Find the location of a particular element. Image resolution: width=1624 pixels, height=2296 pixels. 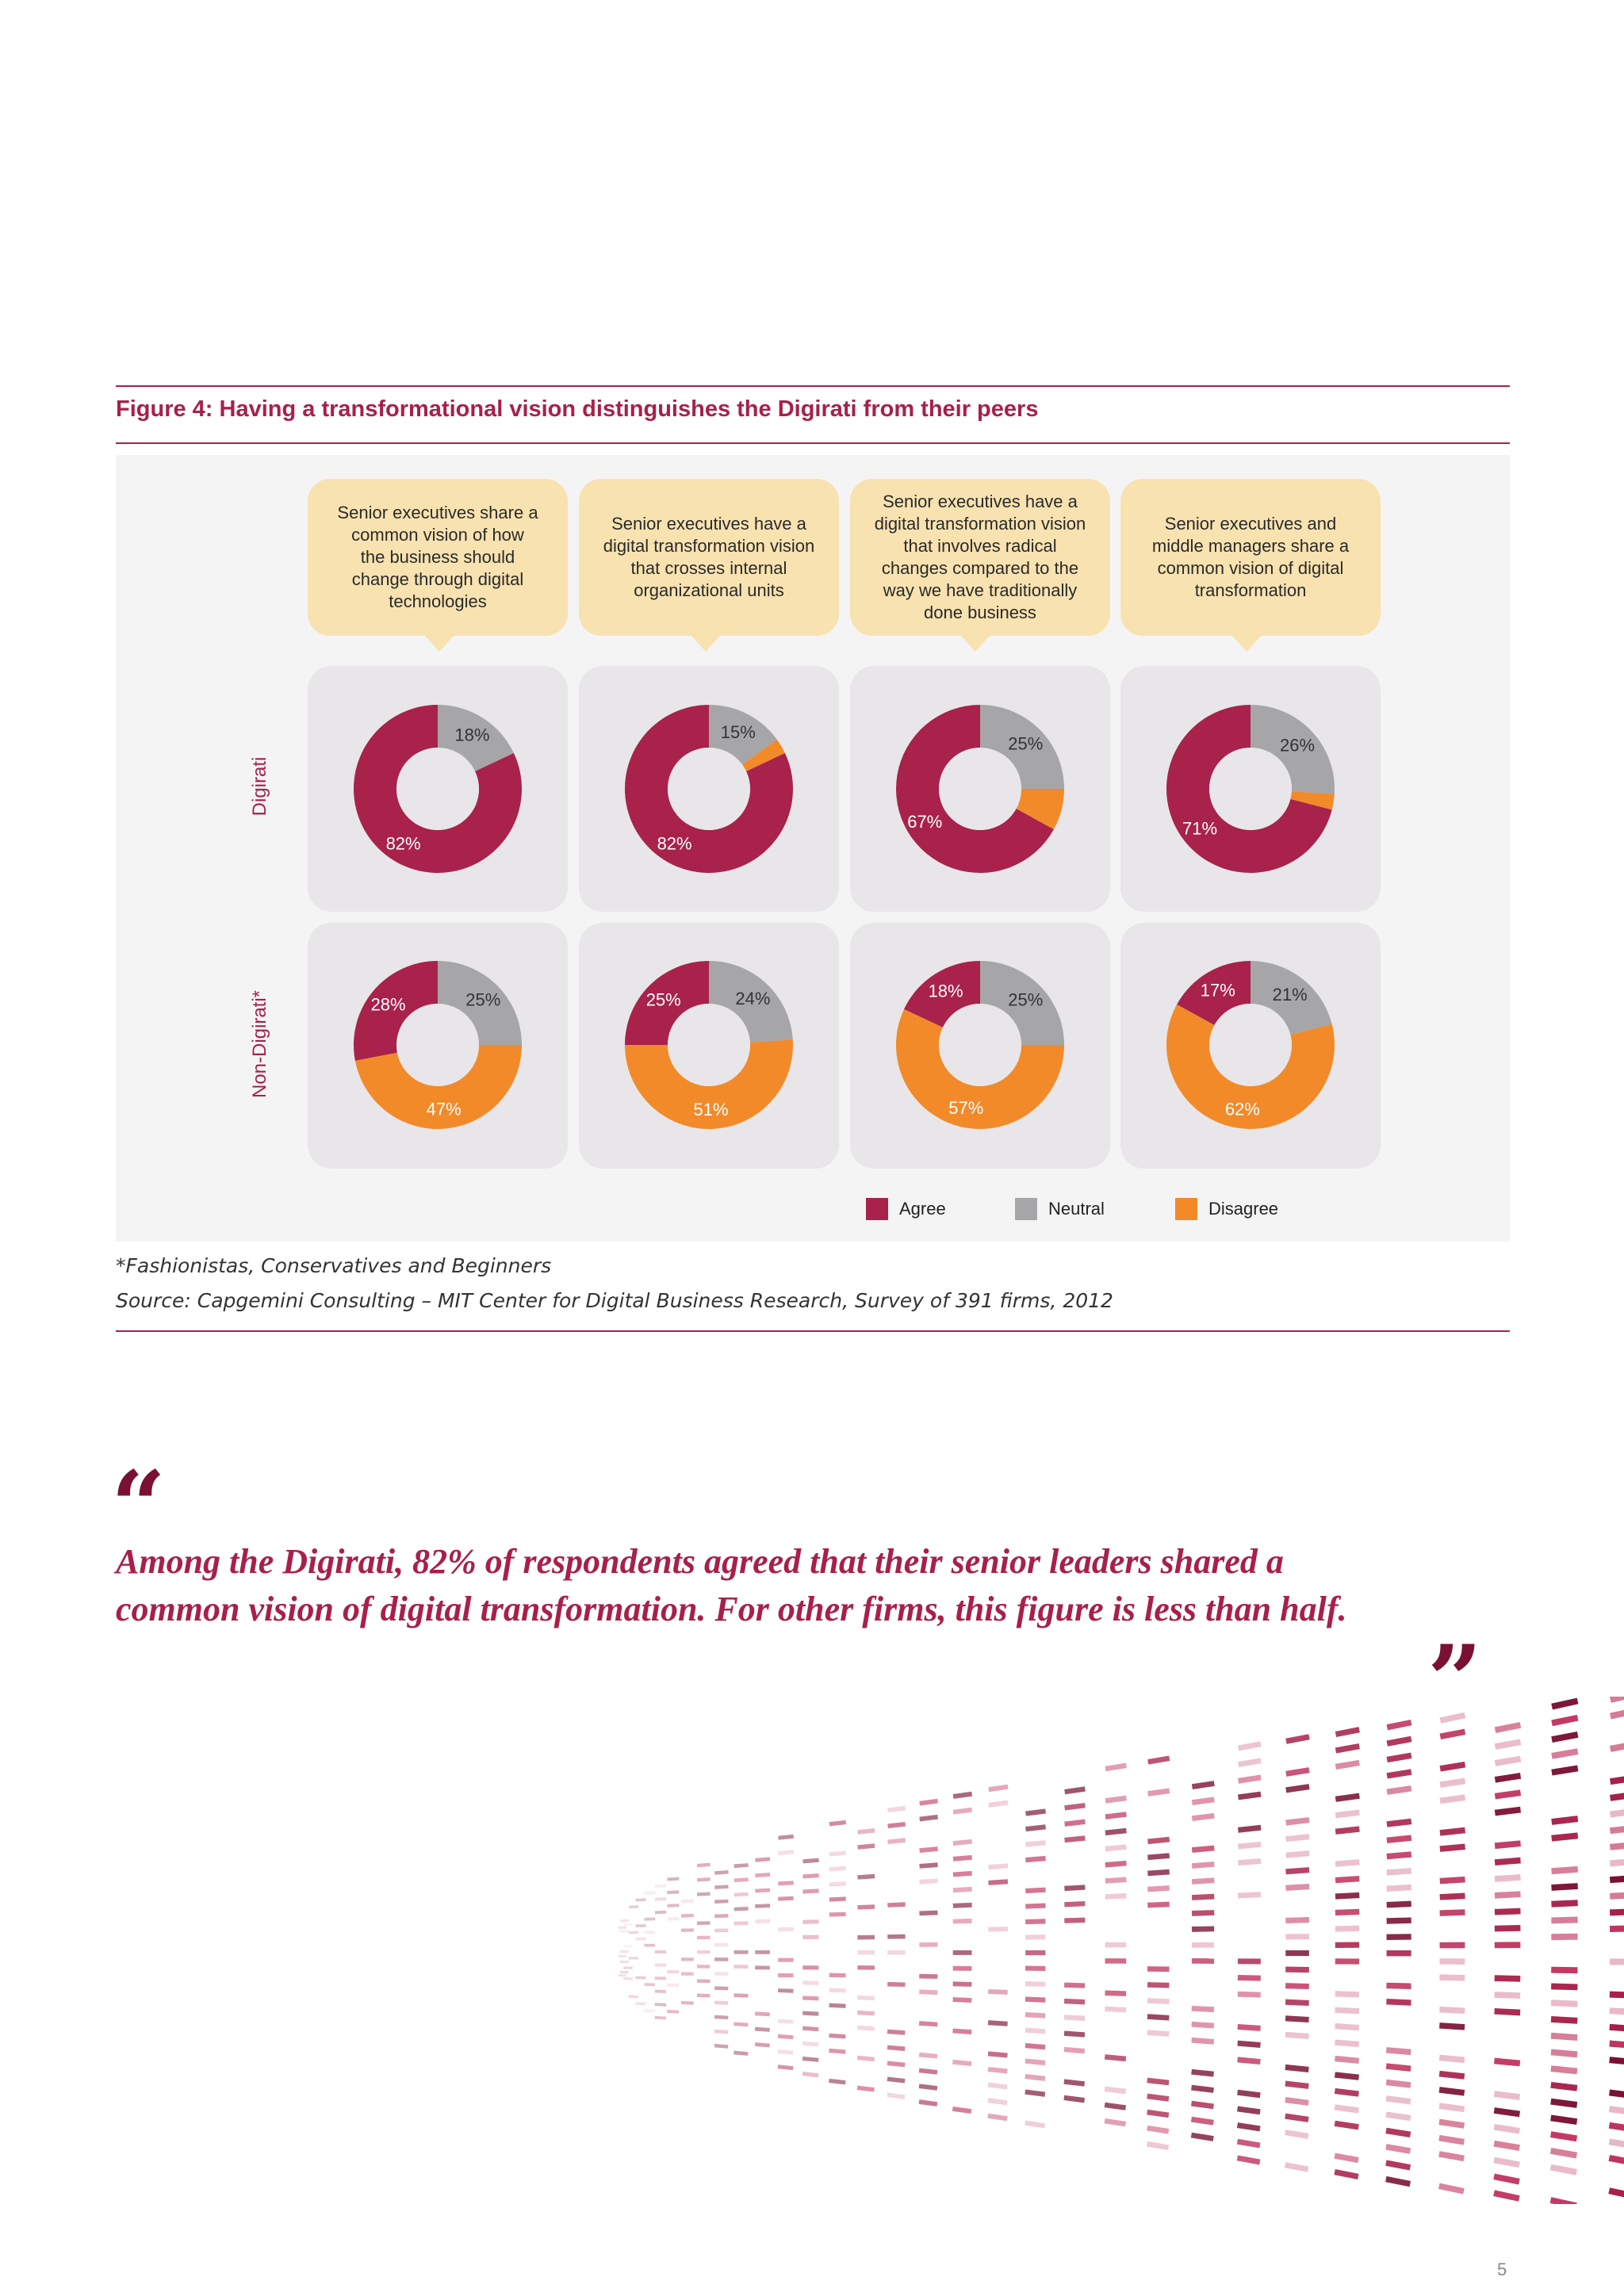

donut-8-neutral-slice is located at coordinates (1291, 998).